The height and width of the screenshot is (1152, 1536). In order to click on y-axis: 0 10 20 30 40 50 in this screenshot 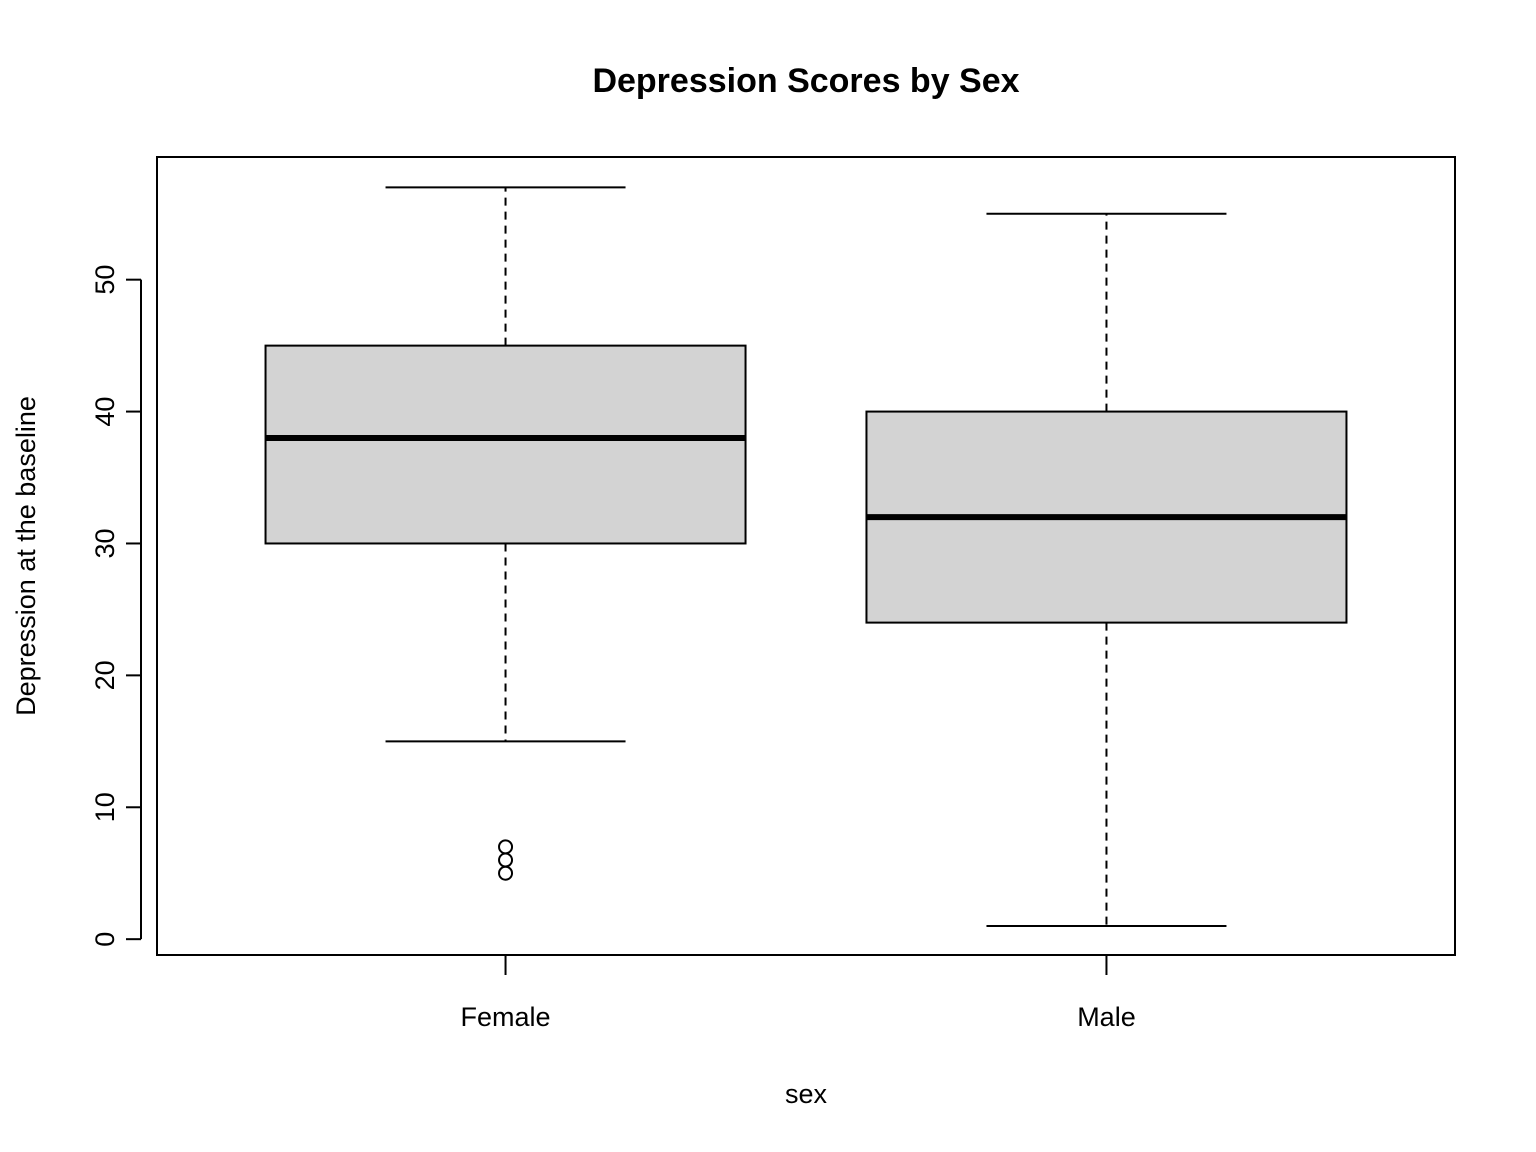, I will do `click(116, 606)`.